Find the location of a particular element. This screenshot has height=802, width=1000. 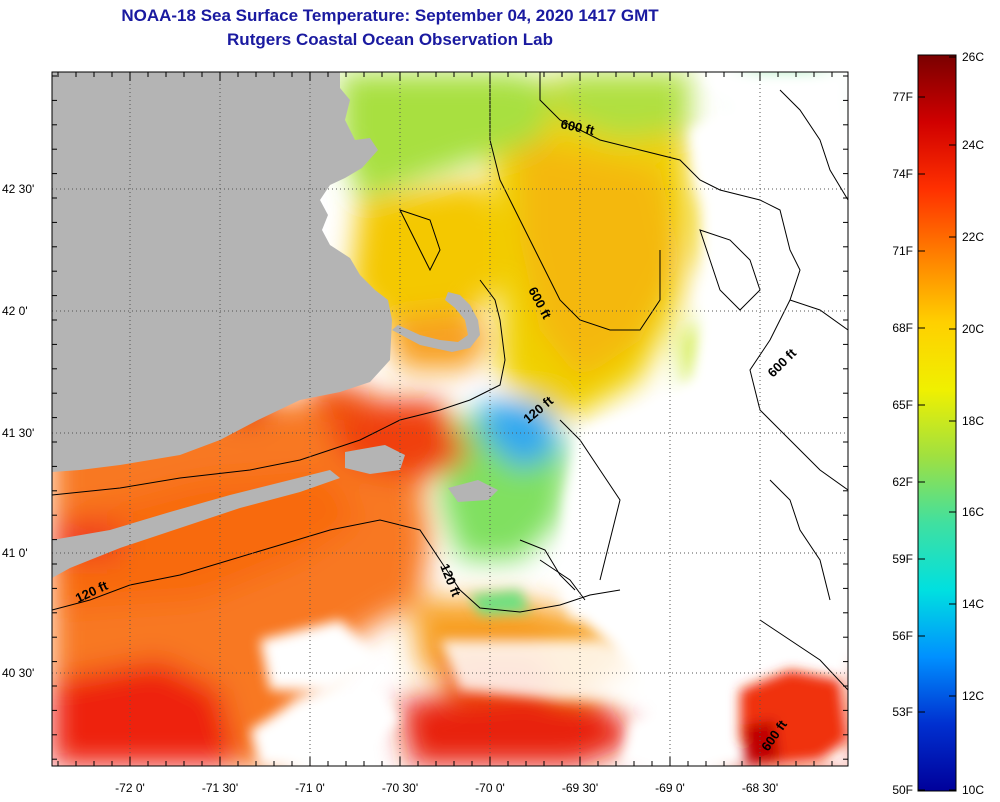

latitude-axis: 42 30' 42 0' 41 30' 41 0' 40 30' is located at coordinates (18, 431).